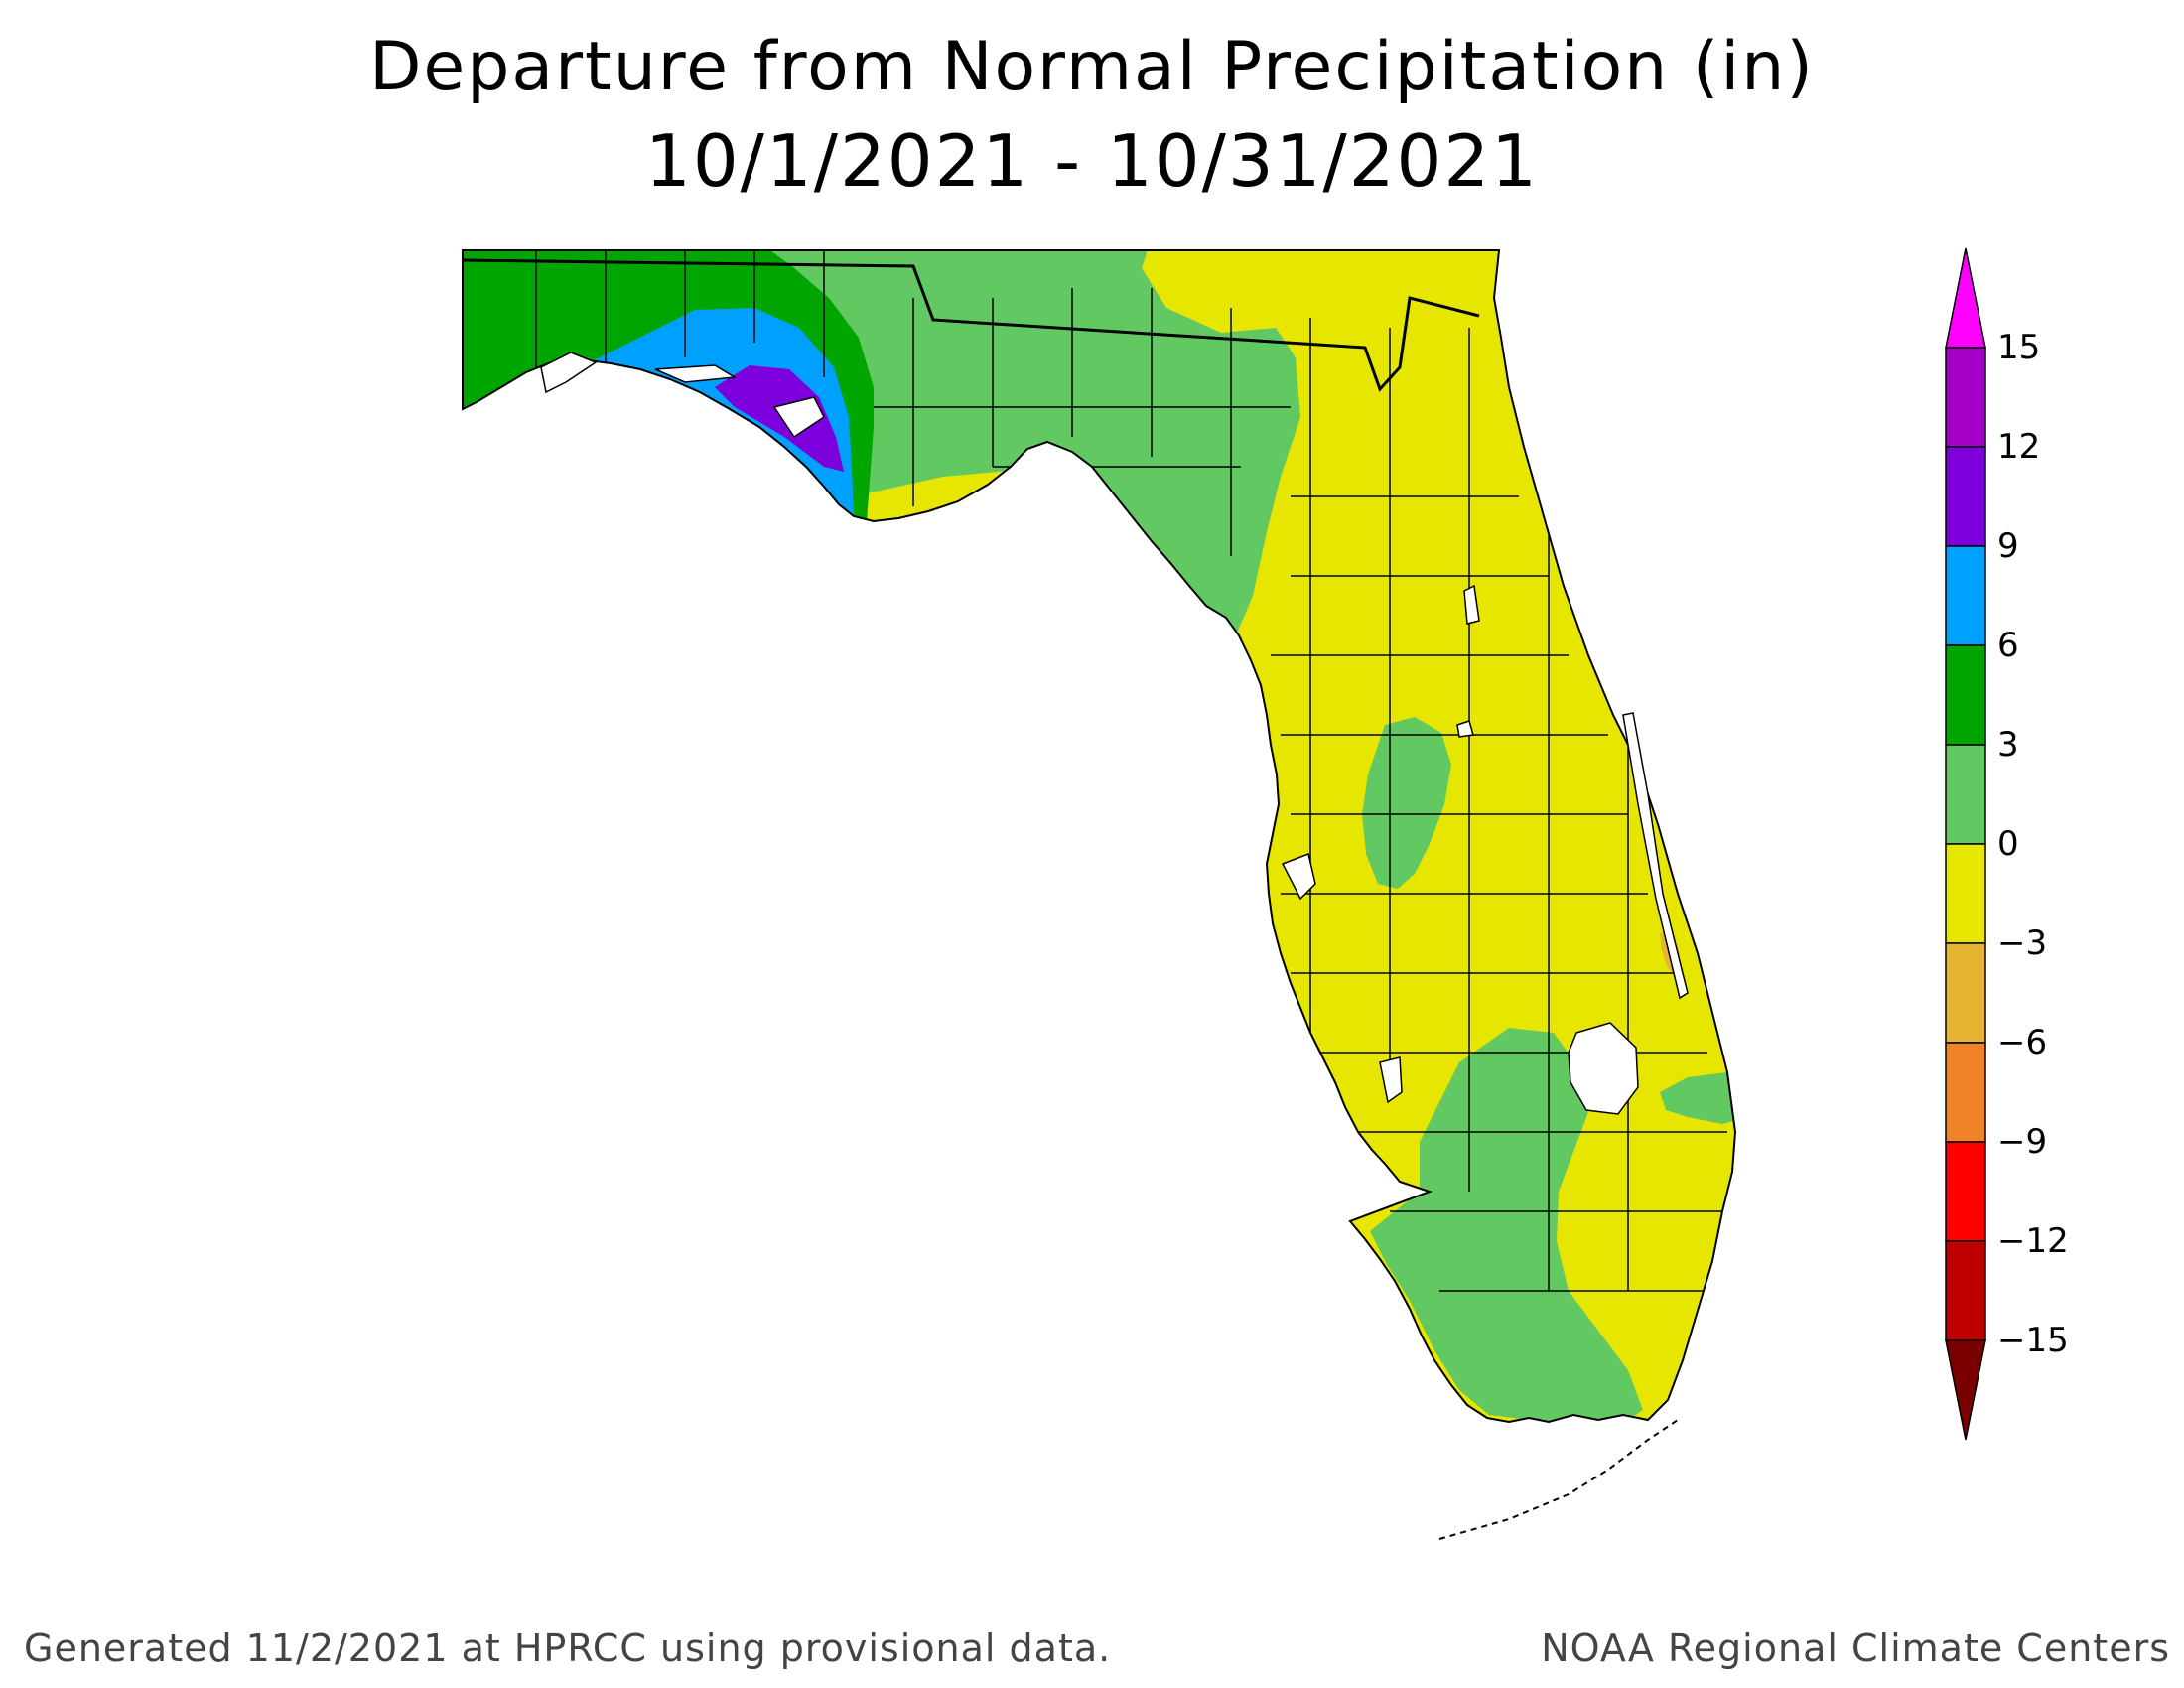 This screenshot has width=2184, height=1688. I want to click on cb-label-6: 6, so click(2008, 645).